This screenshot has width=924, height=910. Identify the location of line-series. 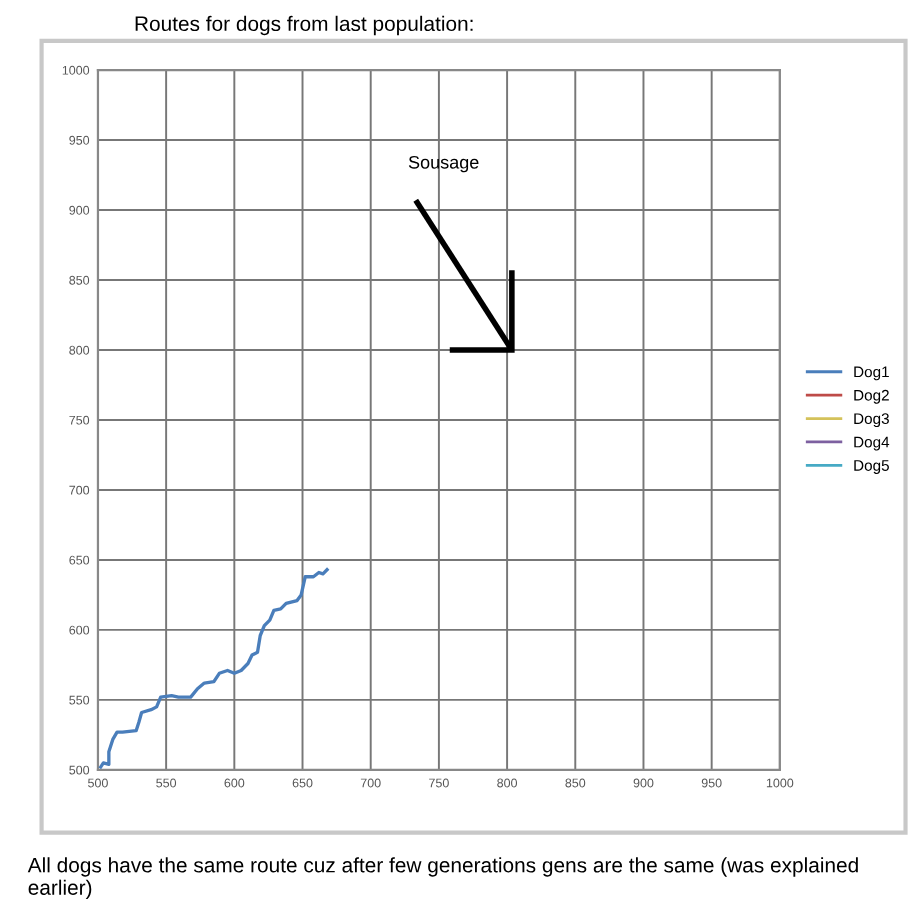
(214, 668).